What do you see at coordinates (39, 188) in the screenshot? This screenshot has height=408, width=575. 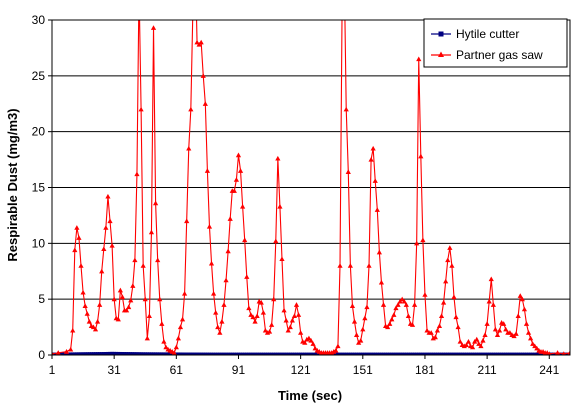 I see `y-tick-label-15: 15` at bounding box center [39, 188].